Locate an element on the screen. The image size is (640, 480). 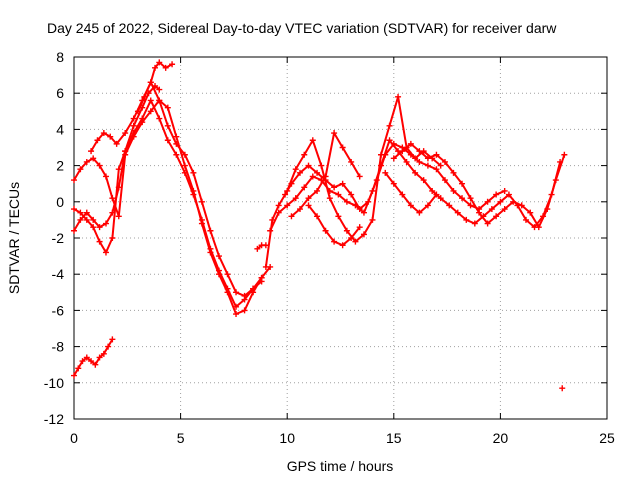
y-tick-label: 8 is located at coordinates (60, 57).